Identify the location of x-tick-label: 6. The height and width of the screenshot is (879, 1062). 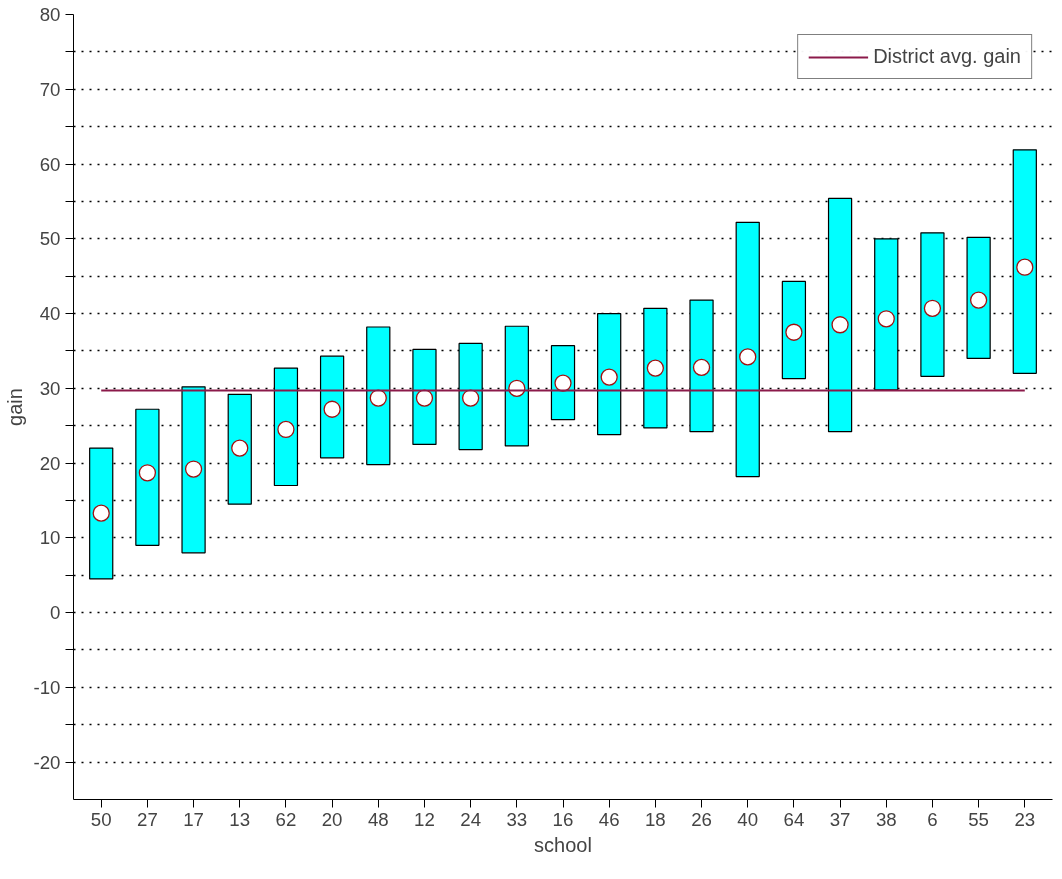
(932, 819).